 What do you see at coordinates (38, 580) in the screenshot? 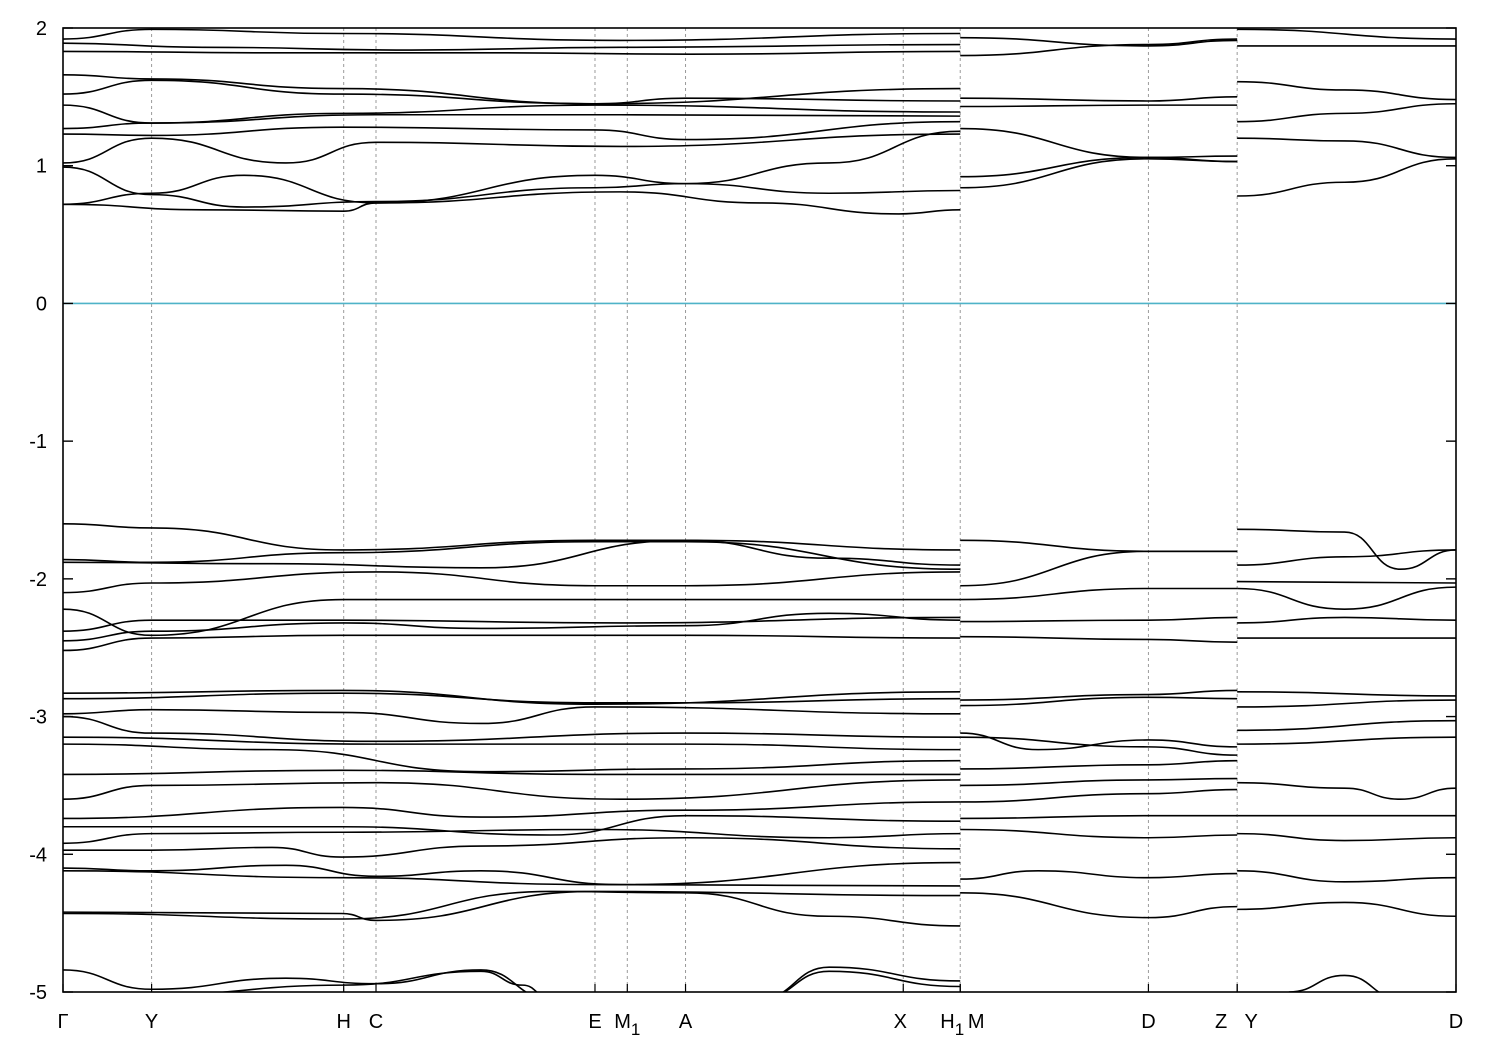
I see `y-tick-label: -2` at bounding box center [38, 580].